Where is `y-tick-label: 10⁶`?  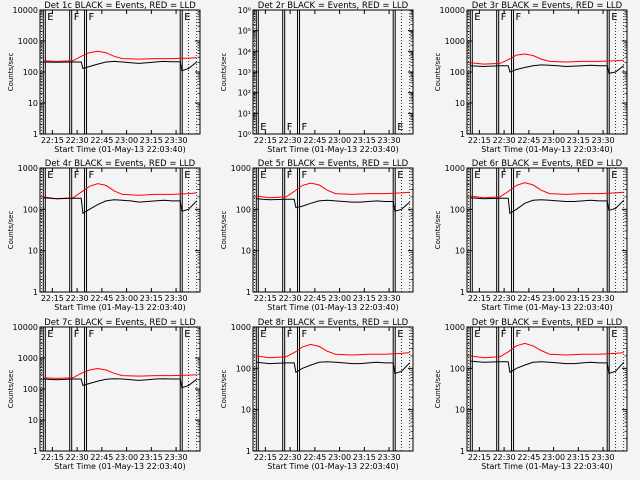 y-tick-label: 10⁶ is located at coordinates (244, 10).